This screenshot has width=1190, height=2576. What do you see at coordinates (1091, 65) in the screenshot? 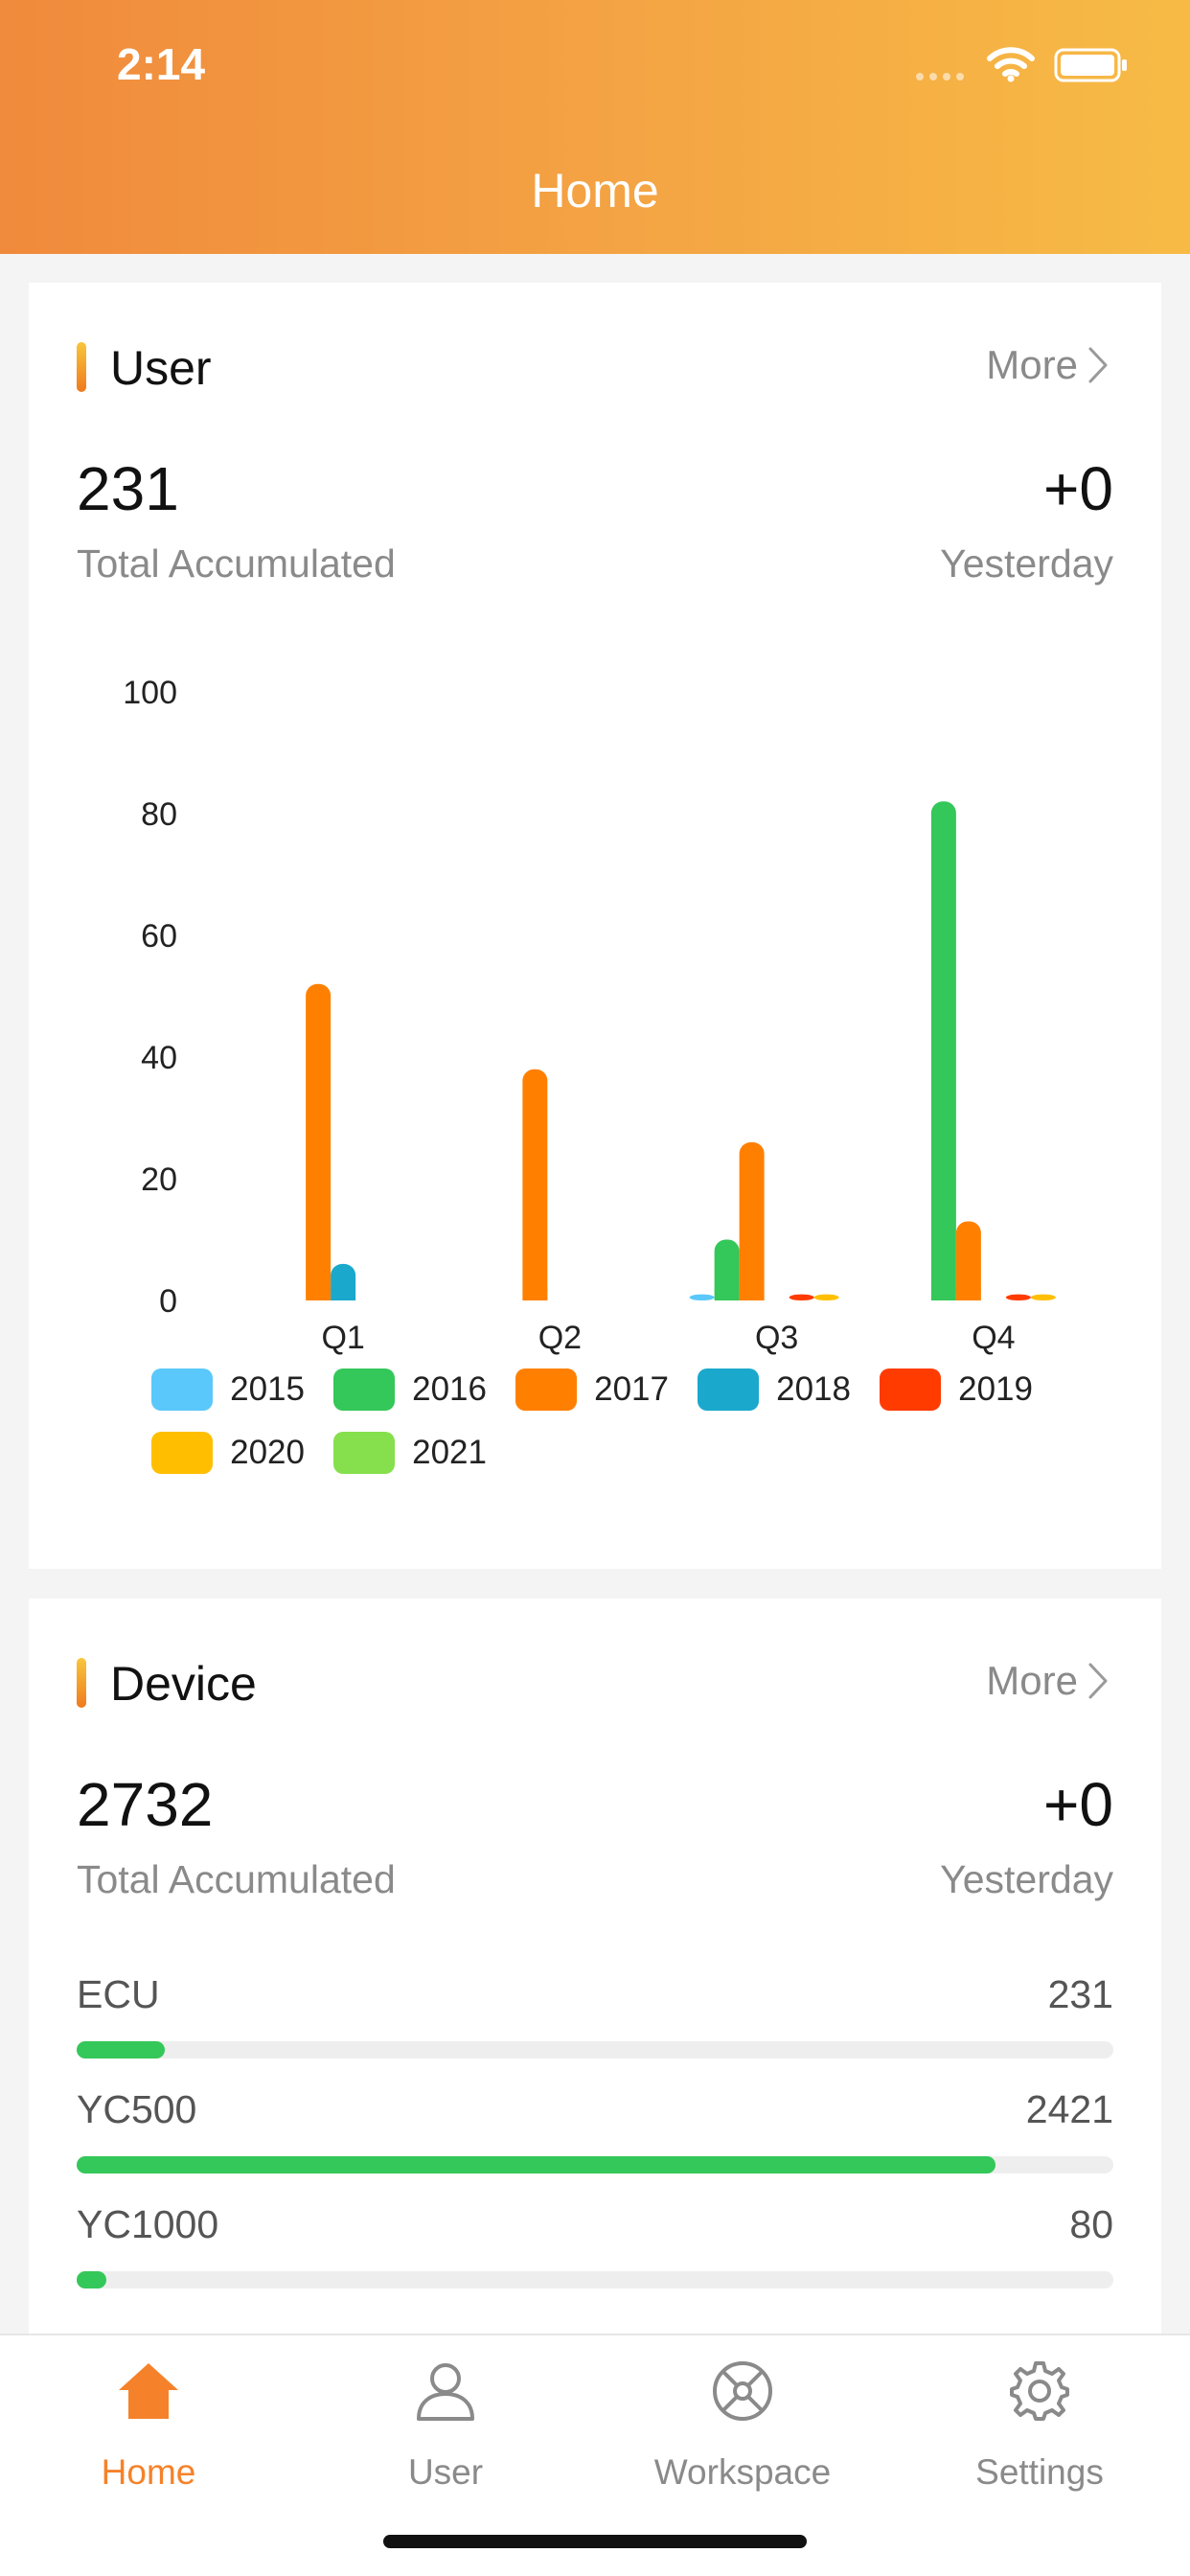
I see `battery-icon` at bounding box center [1091, 65].